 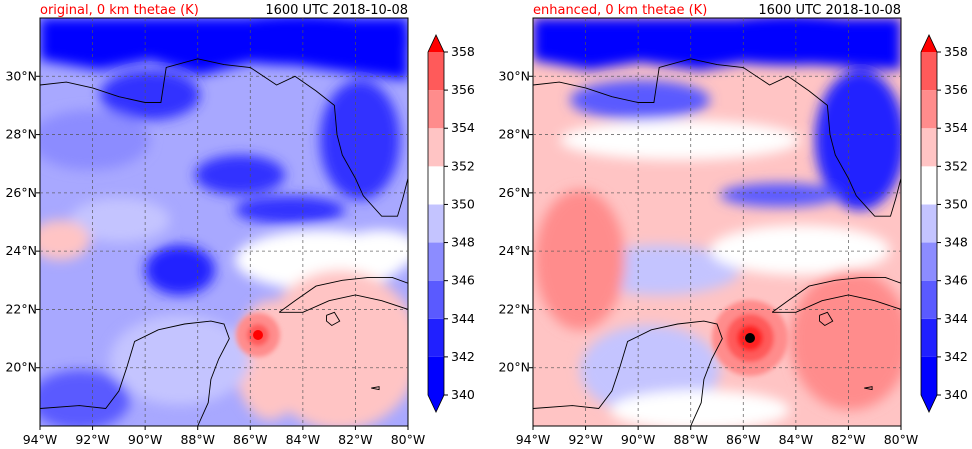 What do you see at coordinates (929, 403) in the screenshot?
I see `colorbar-extend-low` at bounding box center [929, 403].